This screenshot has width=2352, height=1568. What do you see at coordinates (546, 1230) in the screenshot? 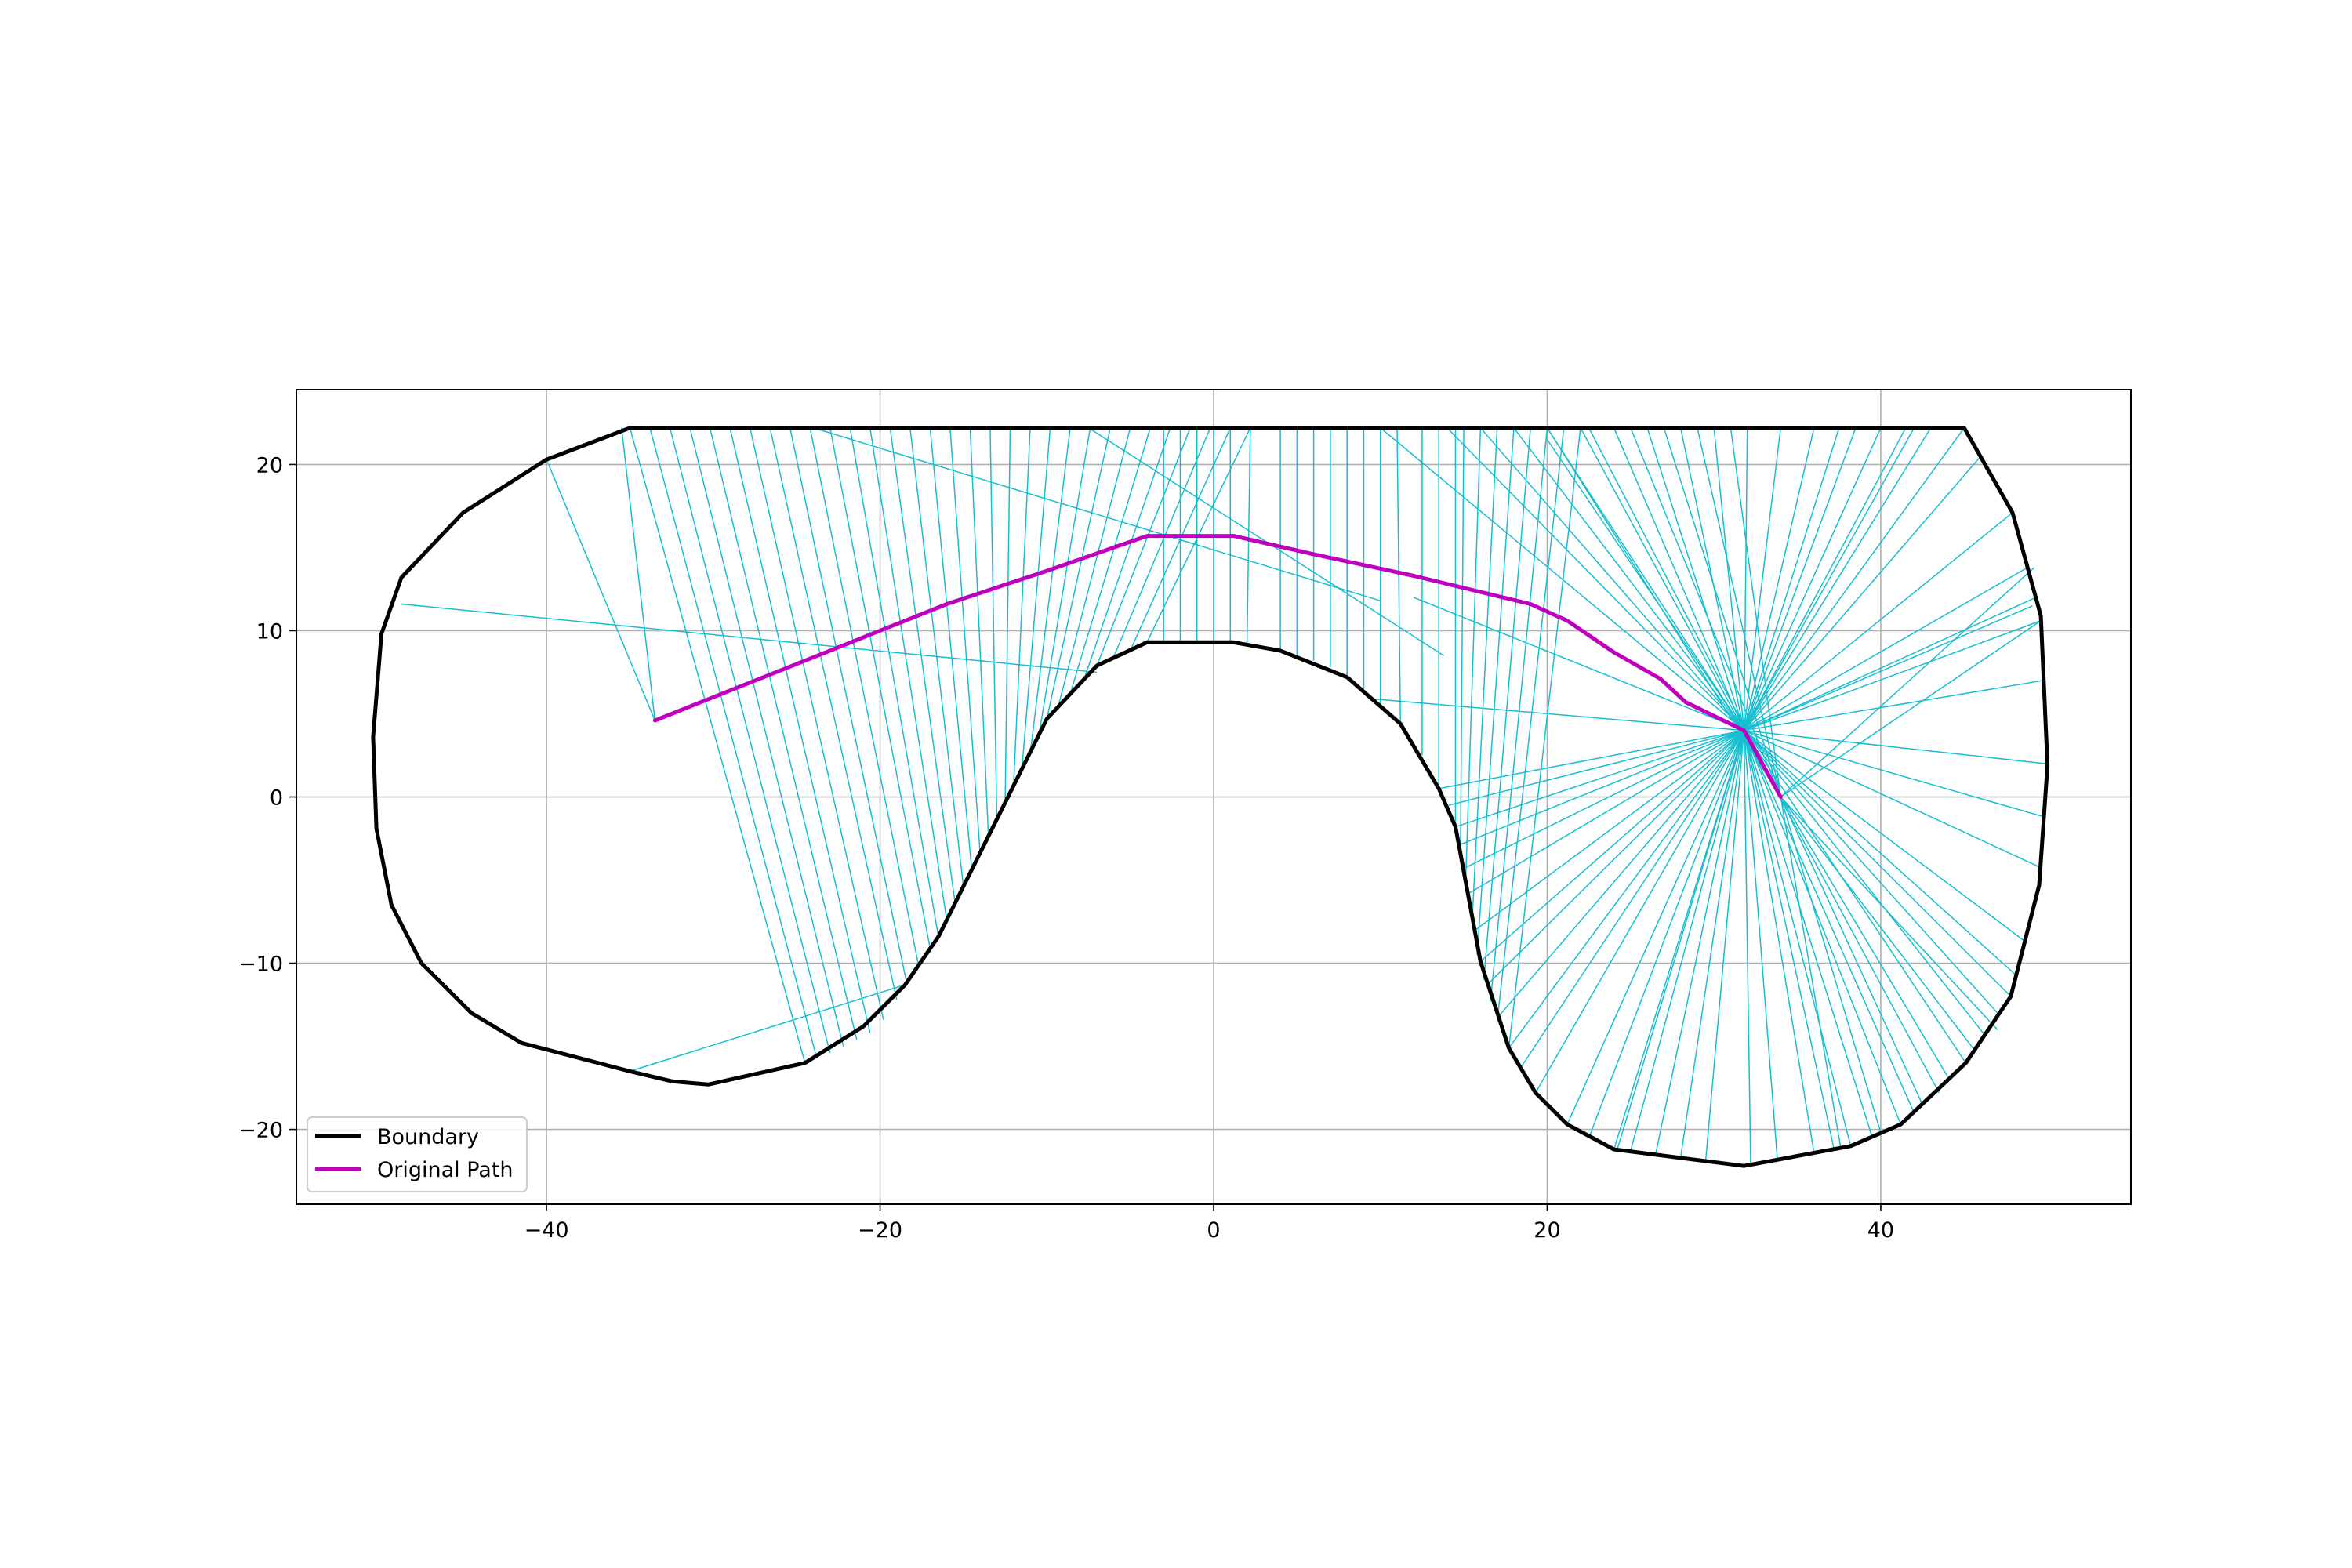
I see `x-tick-label: −40` at bounding box center [546, 1230].